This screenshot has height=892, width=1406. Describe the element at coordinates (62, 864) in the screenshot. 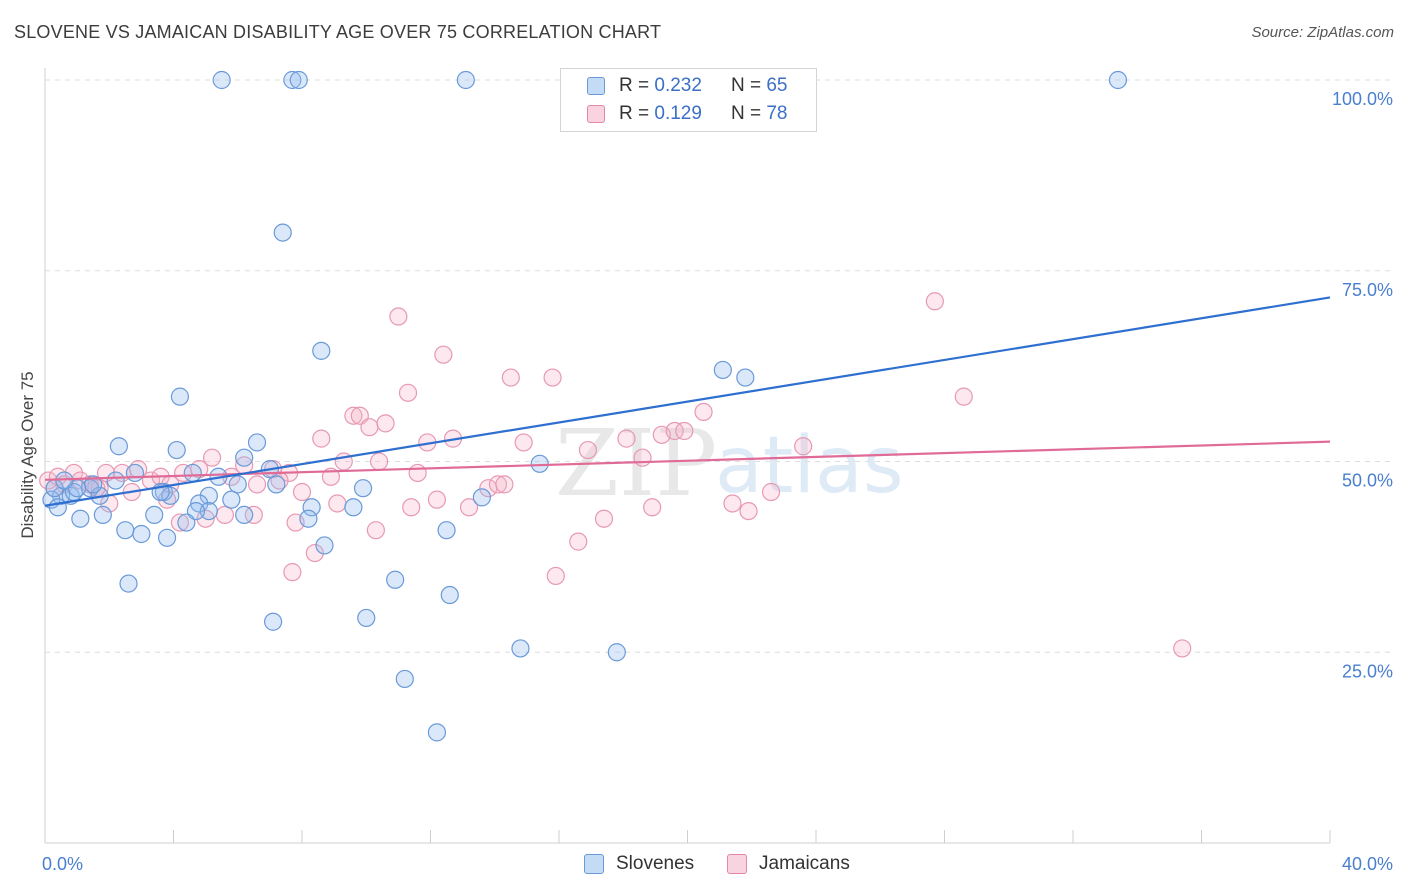

I see `x-tick-label-min: 0.0%` at that location.